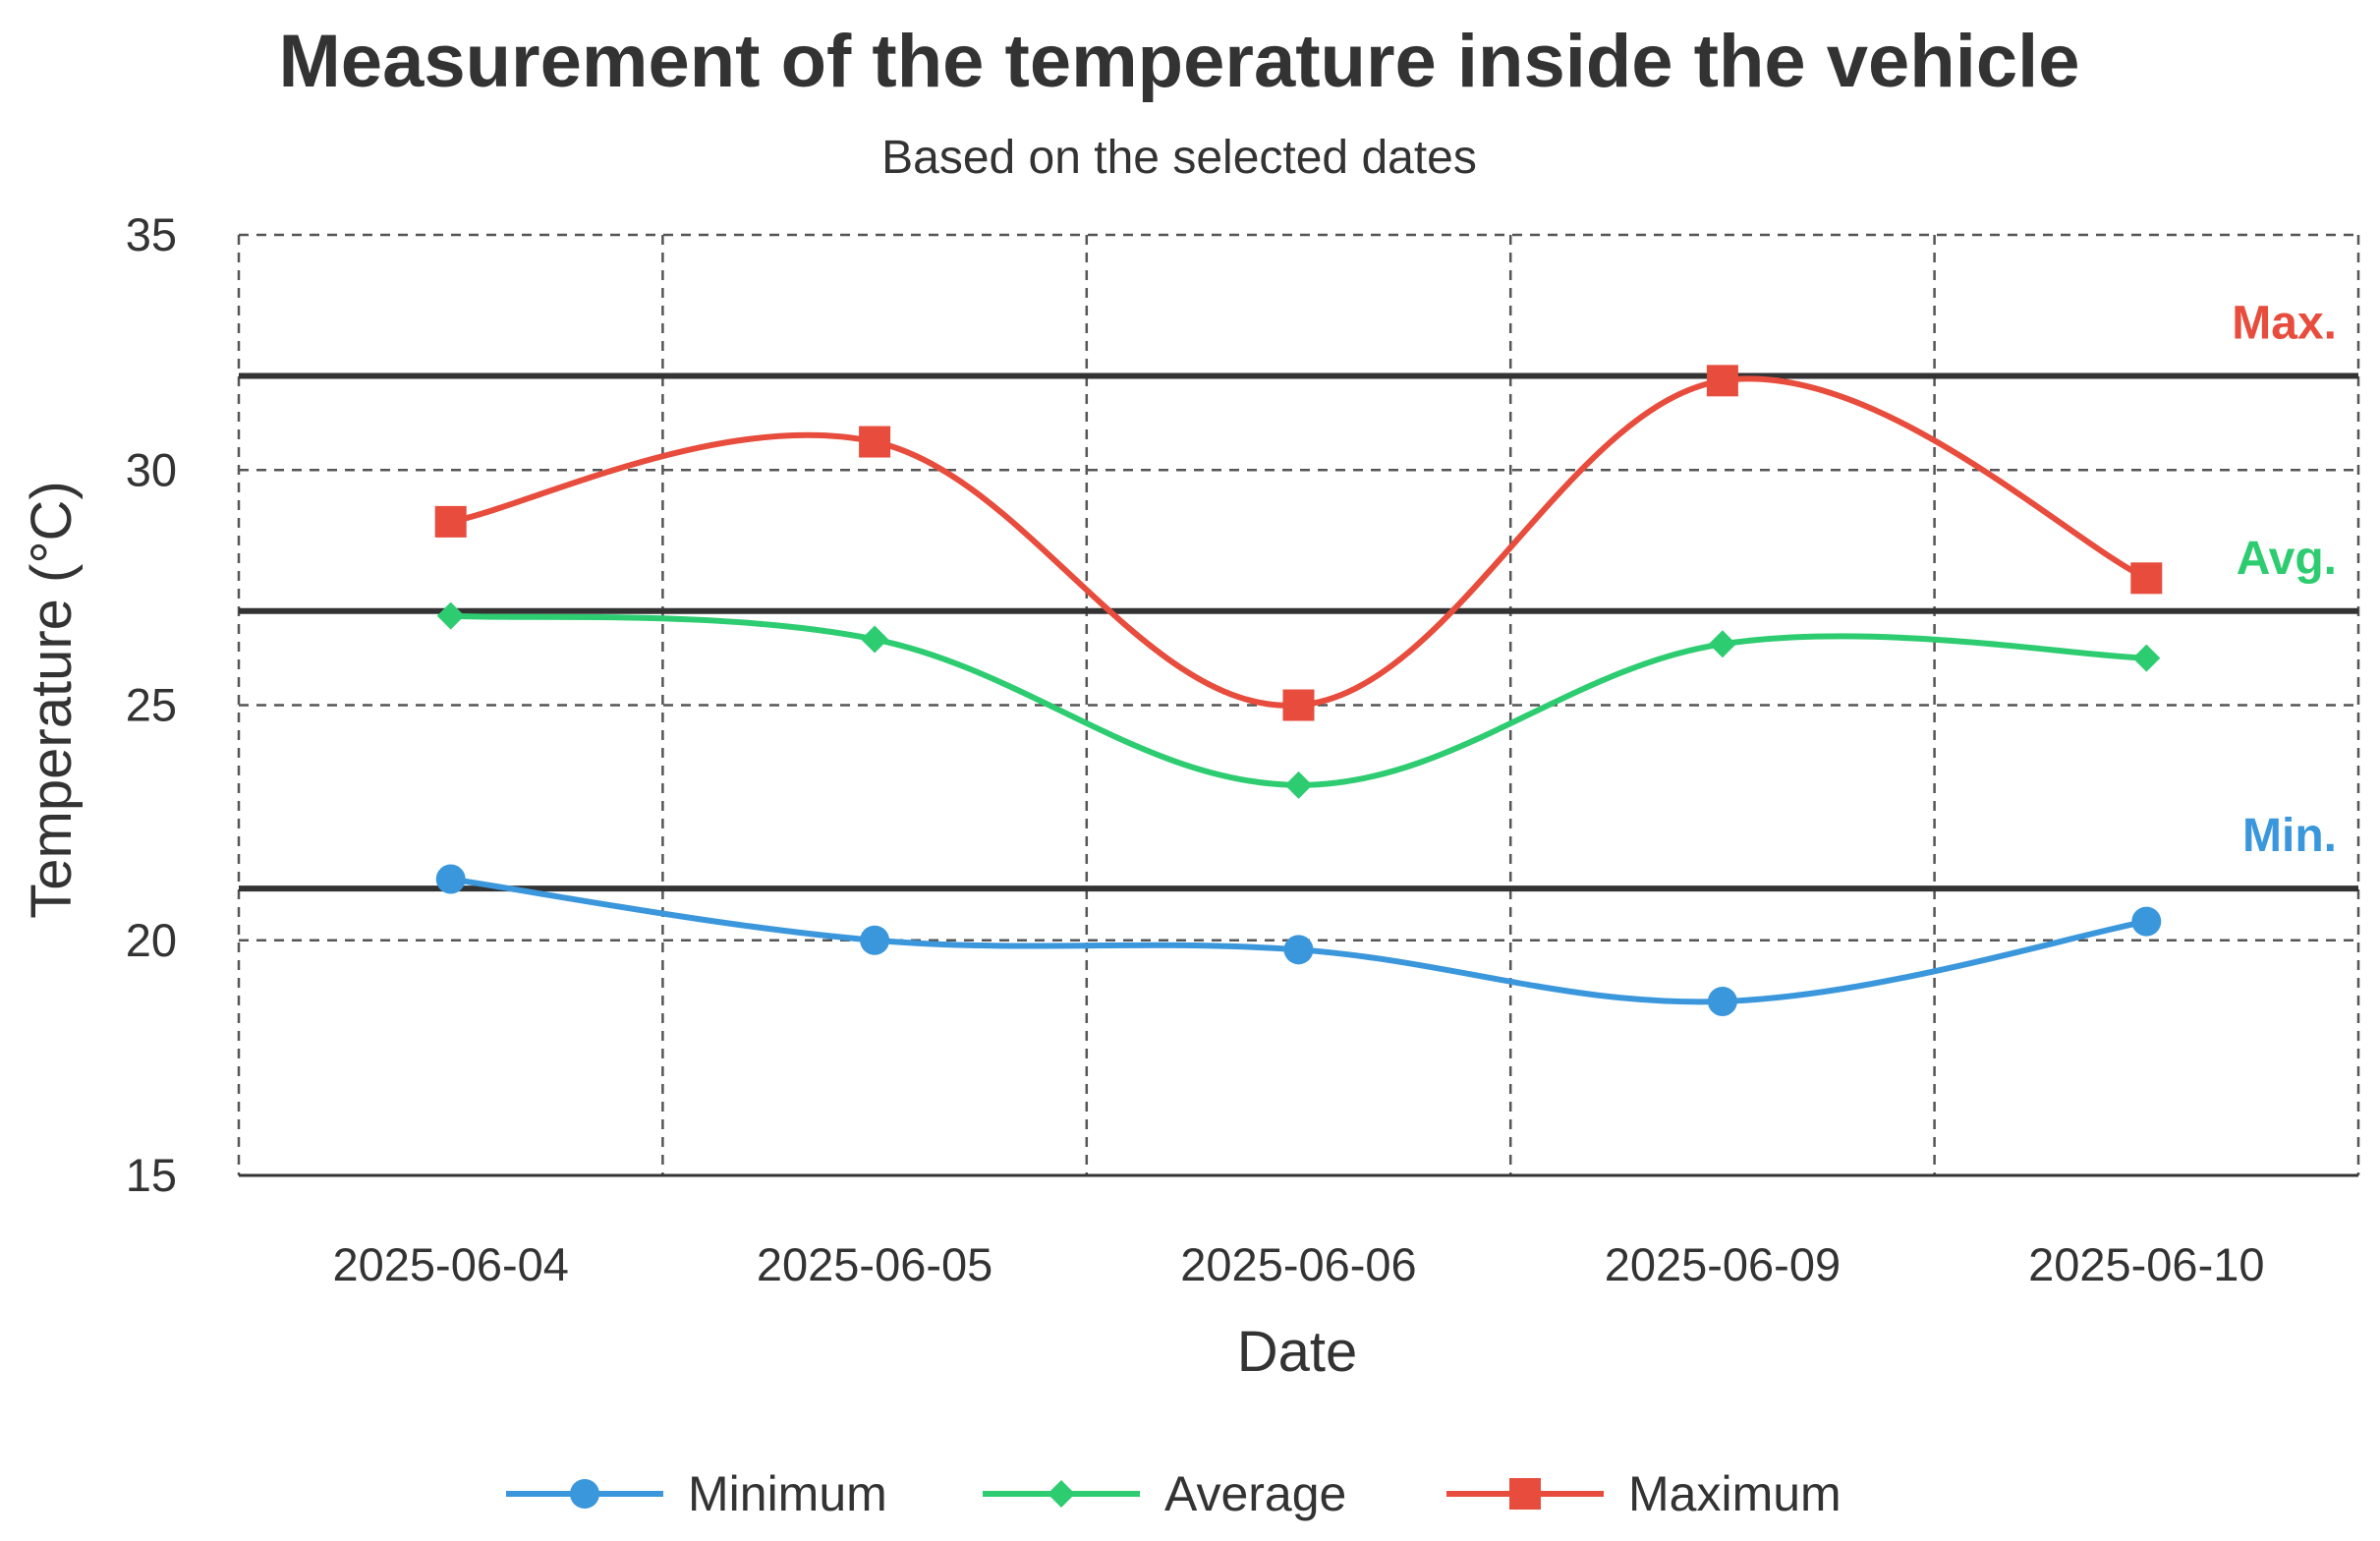  What do you see at coordinates (1298, 1264) in the screenshot?
I see `x-tick-label: 2025-06-06` at bounding box center [1298, 1264].